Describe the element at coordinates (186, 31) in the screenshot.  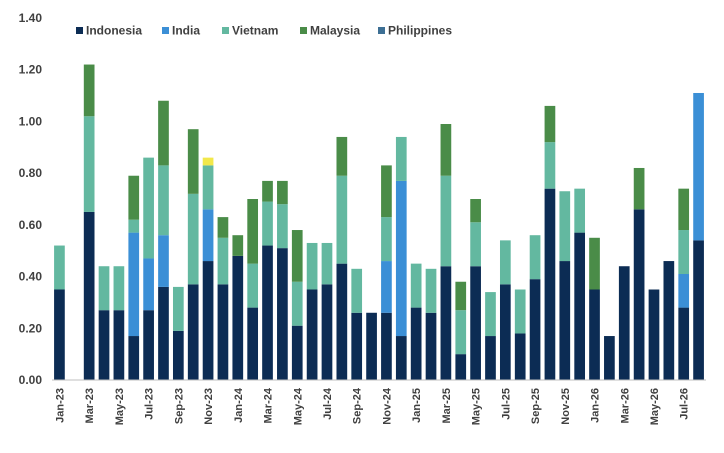
I see `legend-label: India` at that location.